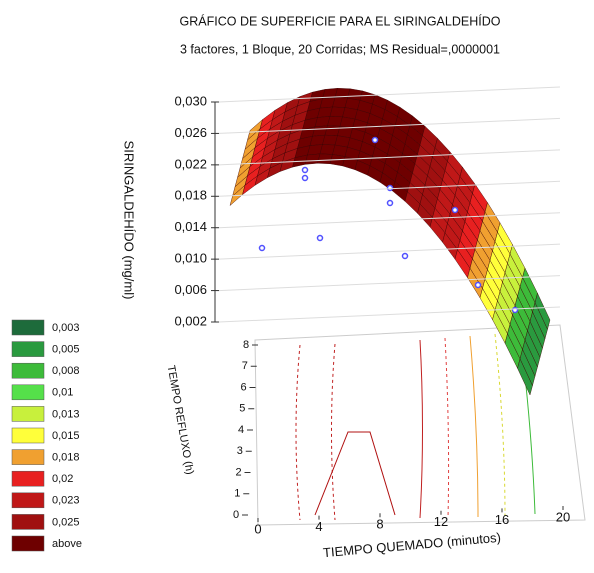  What do you see at coordinates (66, 328) in the screenshot?
I see `legend-label: 0,003` at bounding box center [66, 328].